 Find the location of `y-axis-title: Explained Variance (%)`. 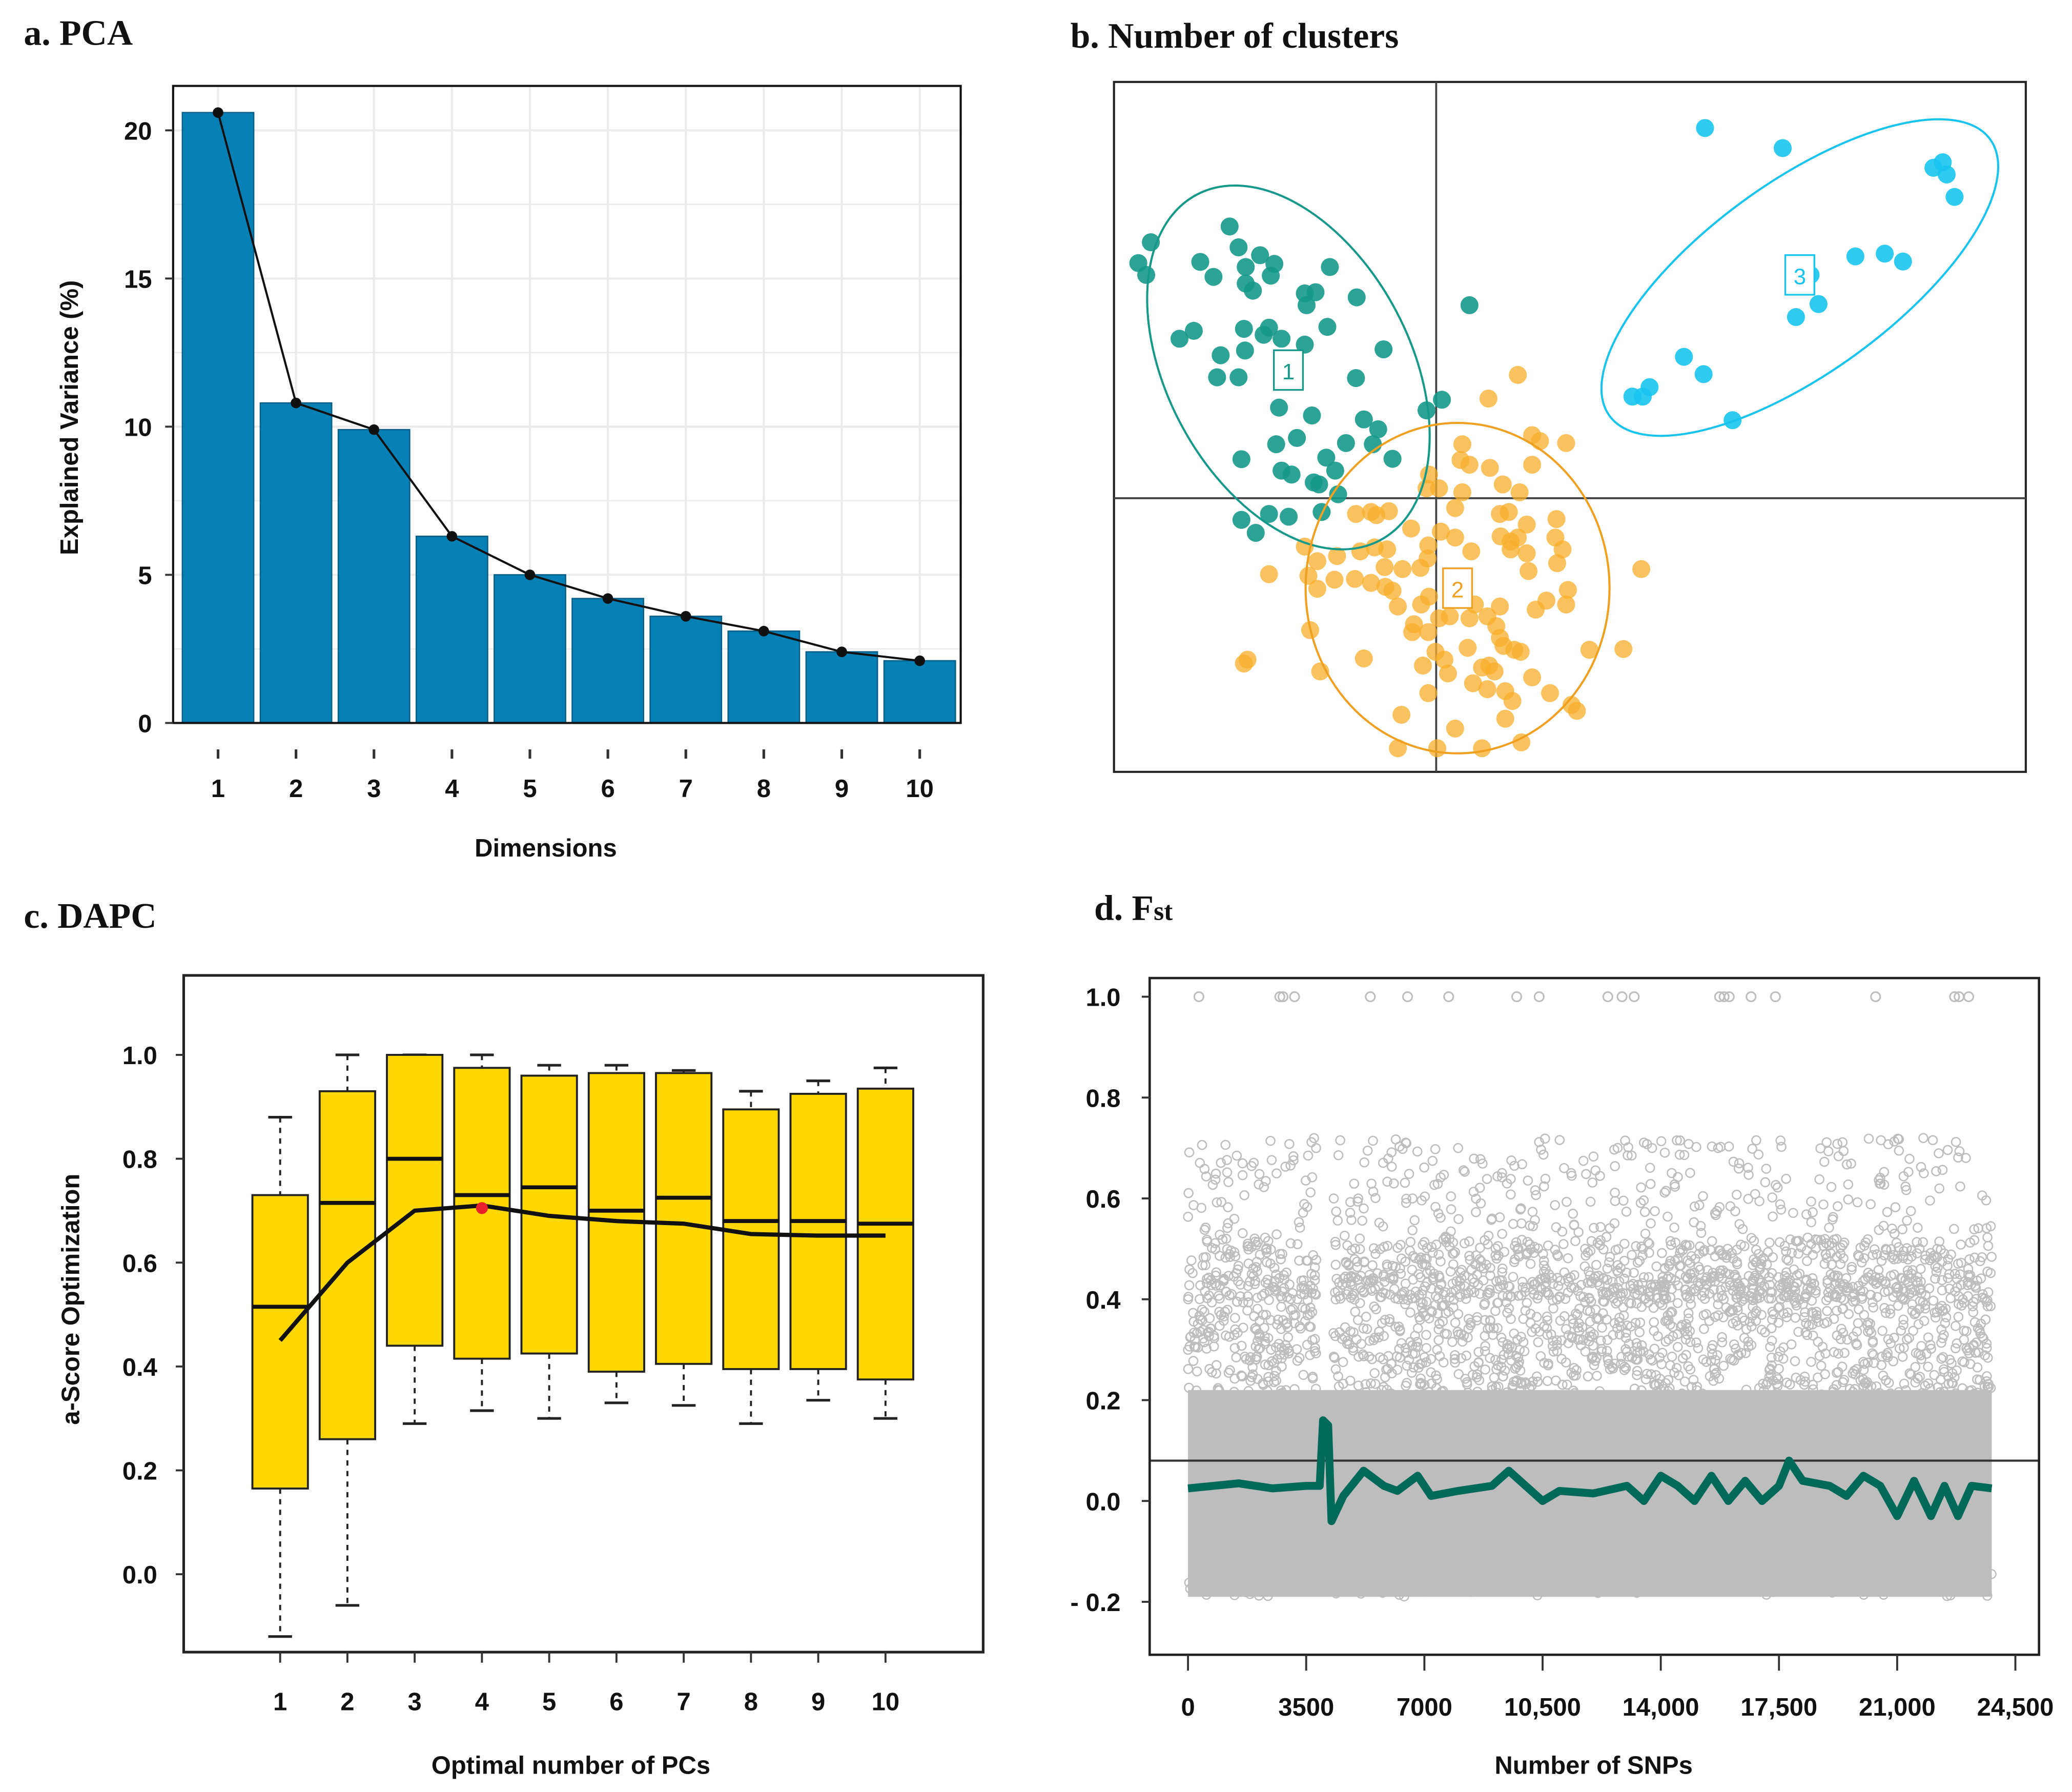

y-axis-title: Explained Variance (%) is located at coordinates (70, 418).